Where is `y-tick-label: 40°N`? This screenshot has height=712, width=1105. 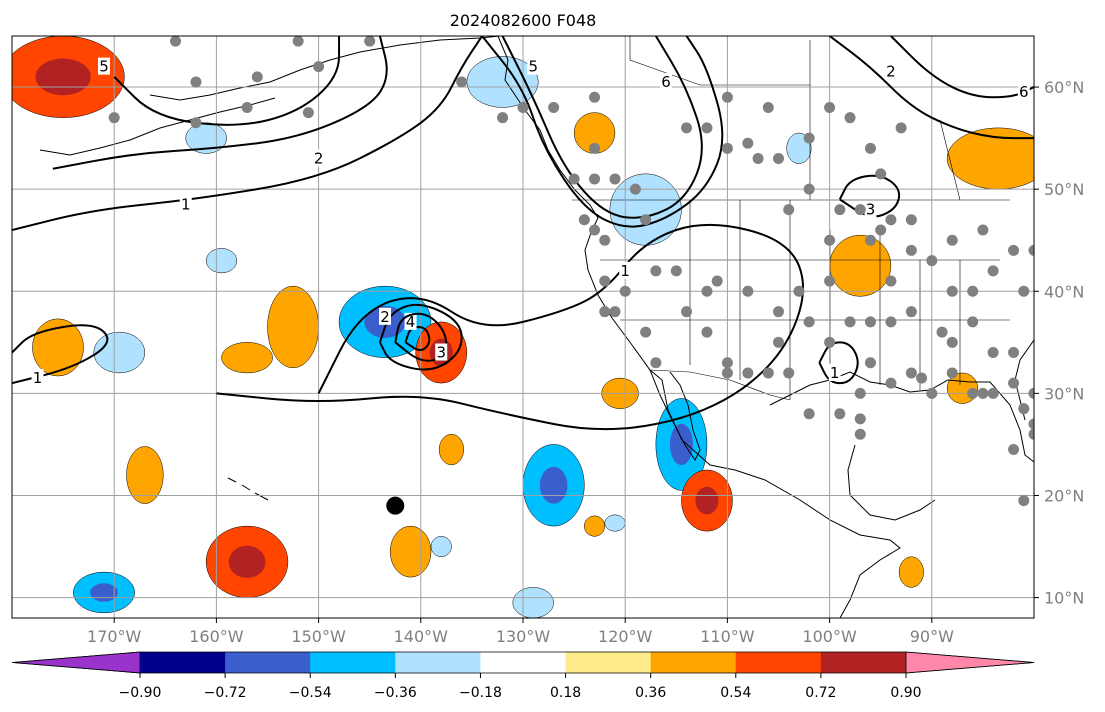
y-tick-label: 40°N is located at coordinates (1064, 291).